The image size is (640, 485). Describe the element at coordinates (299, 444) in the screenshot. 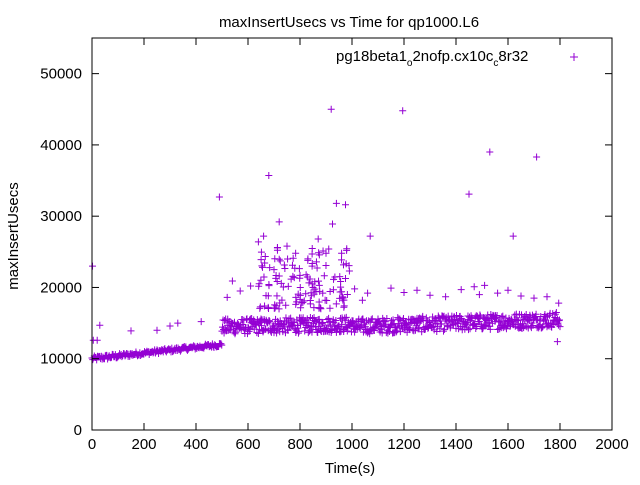

I see `x-tick-label: 800` at that location.